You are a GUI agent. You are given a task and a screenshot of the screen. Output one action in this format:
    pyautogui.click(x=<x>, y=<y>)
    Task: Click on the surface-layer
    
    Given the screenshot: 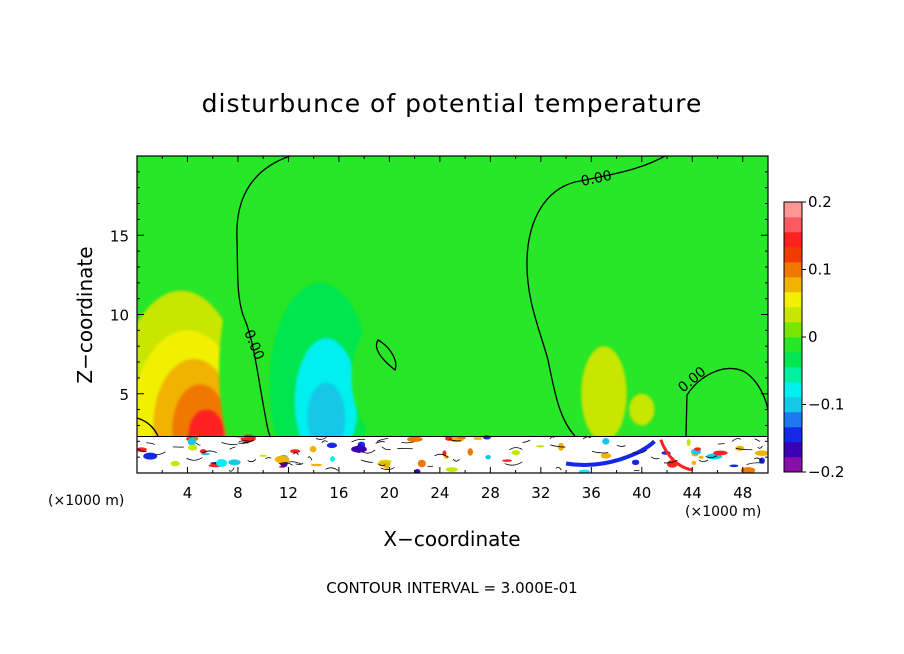 What is the action you would take?
    pyautogui.click(x=452, y=453)
    